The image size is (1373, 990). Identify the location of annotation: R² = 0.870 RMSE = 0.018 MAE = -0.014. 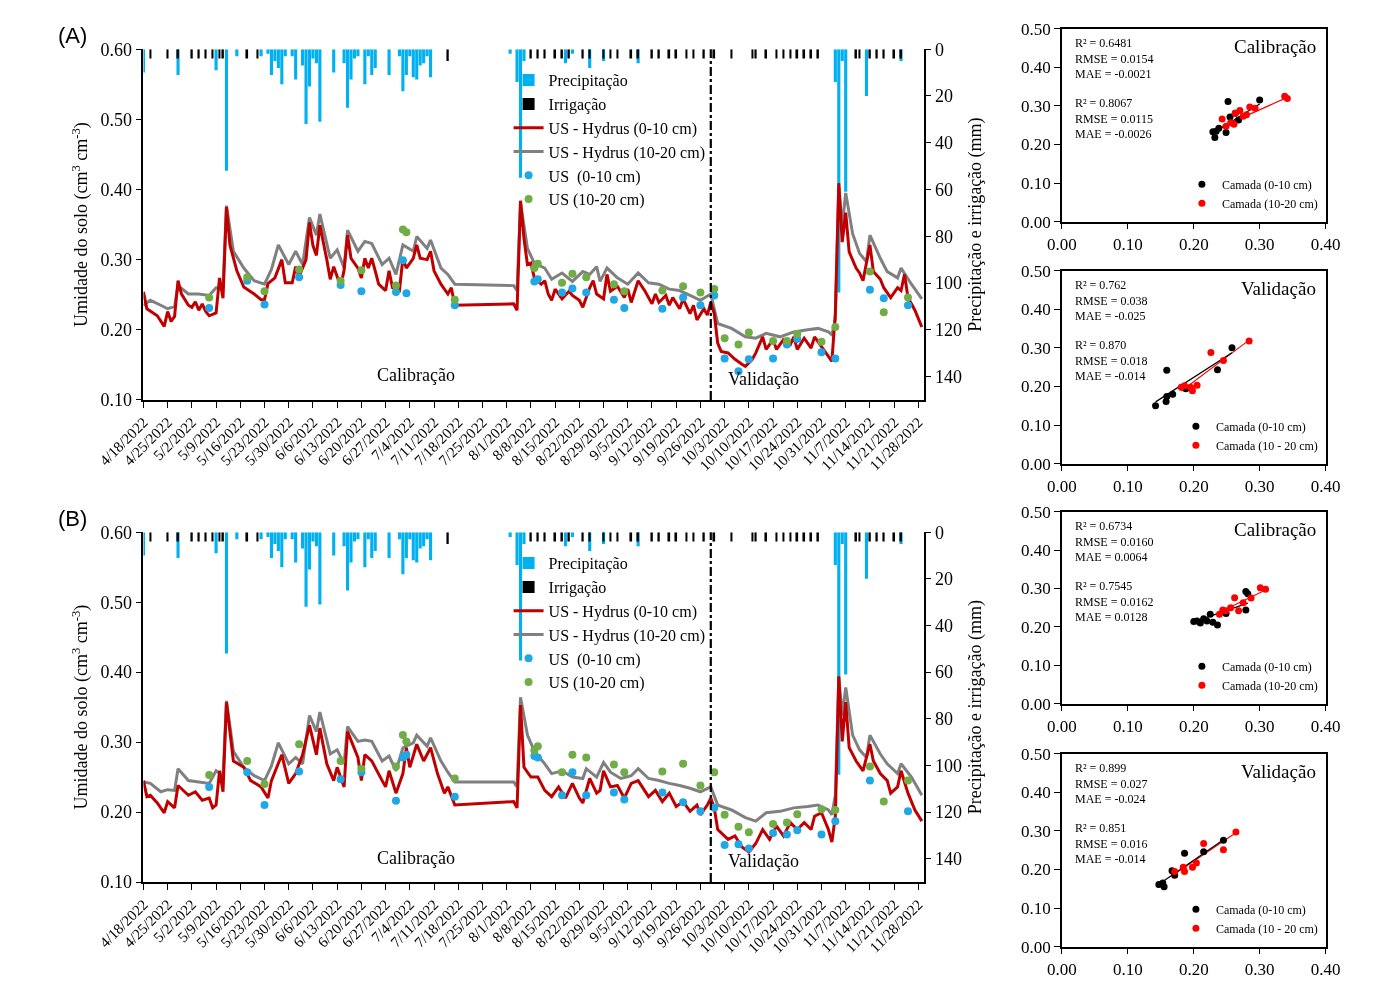
(1111, 361).